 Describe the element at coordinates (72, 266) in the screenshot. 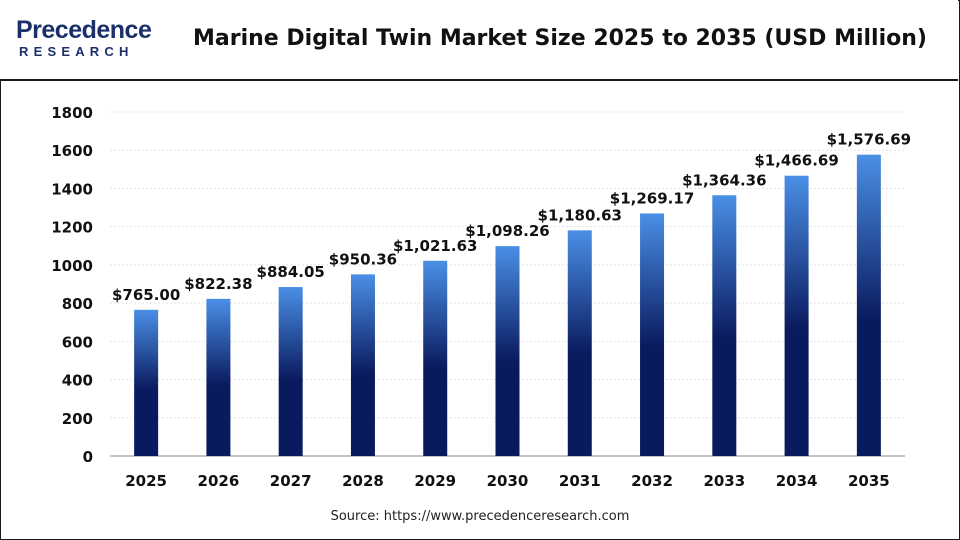

I see `y-tick-label: 1000` at that location.